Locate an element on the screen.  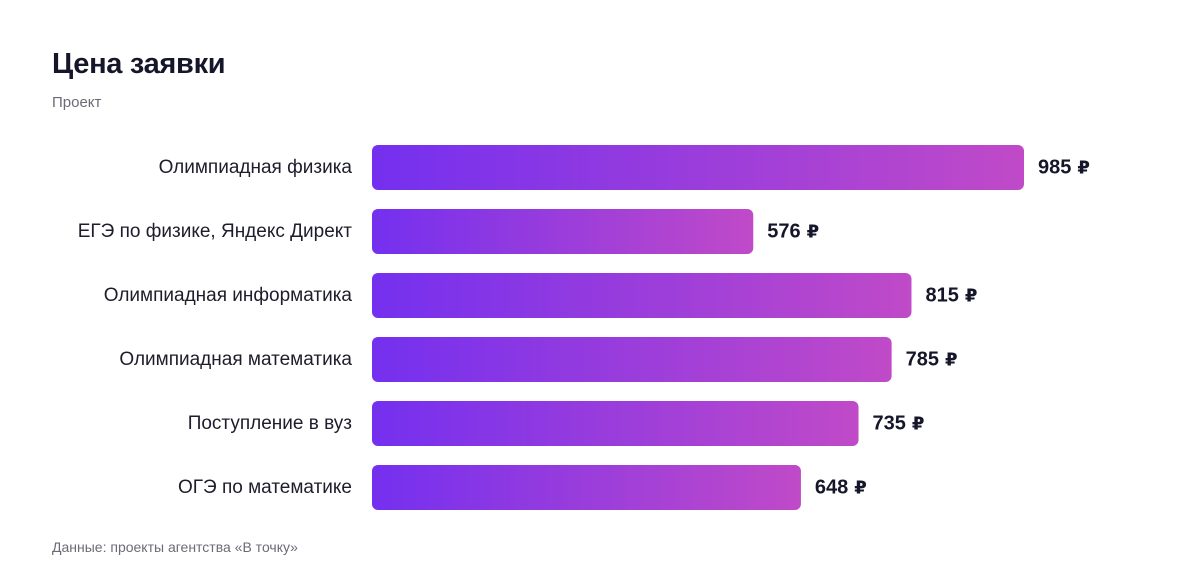
category-label: Олимпиадная информатика is located at coordinates (228, 295).